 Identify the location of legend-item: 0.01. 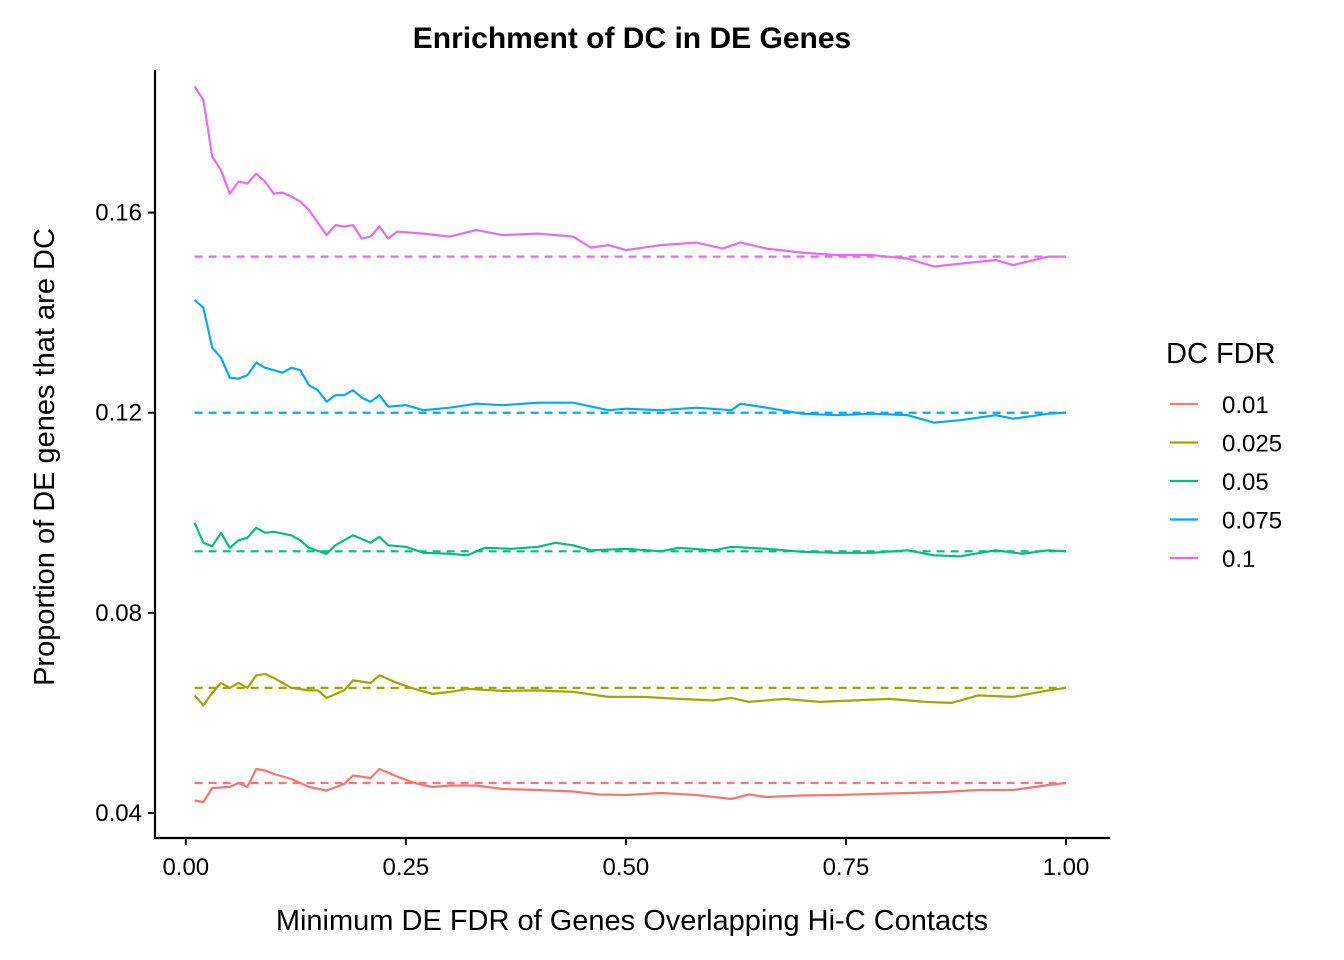
(1219, 405).